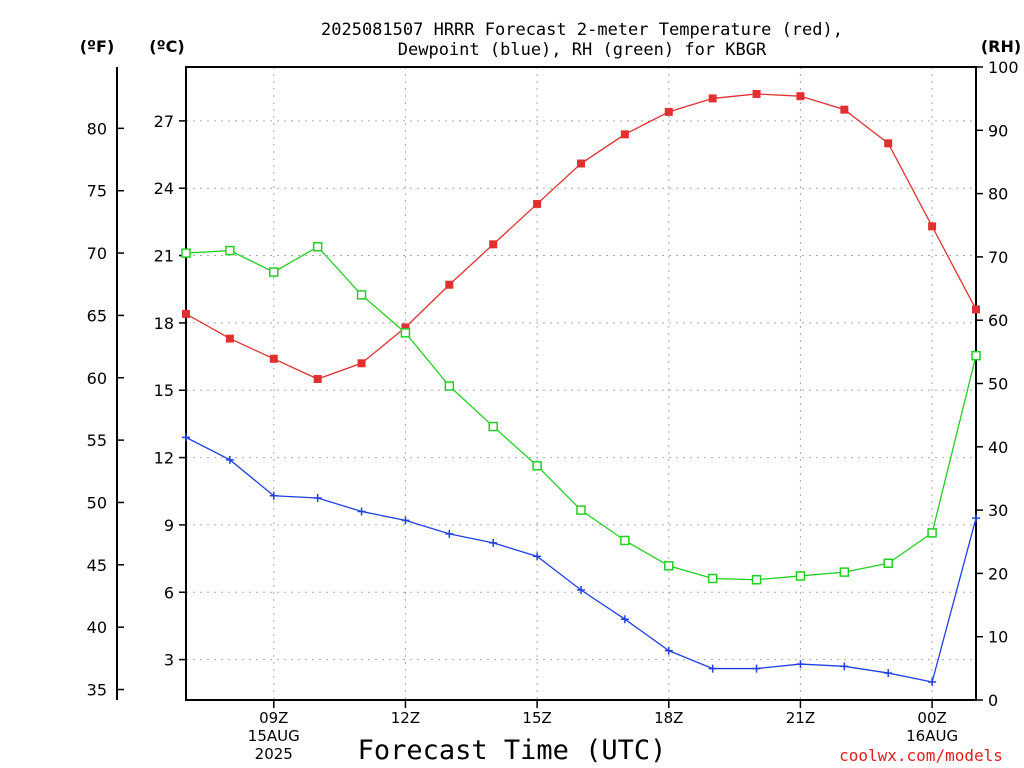 The width and height of the screenshot is (1024, 768). I want to click on fahrenheit-tick-label: 75, so click(97, 191).